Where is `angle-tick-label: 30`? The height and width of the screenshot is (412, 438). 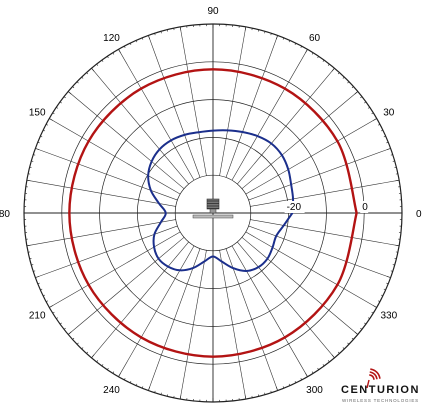
angle-tick-label: 30 is located at coordinates (389, 113).